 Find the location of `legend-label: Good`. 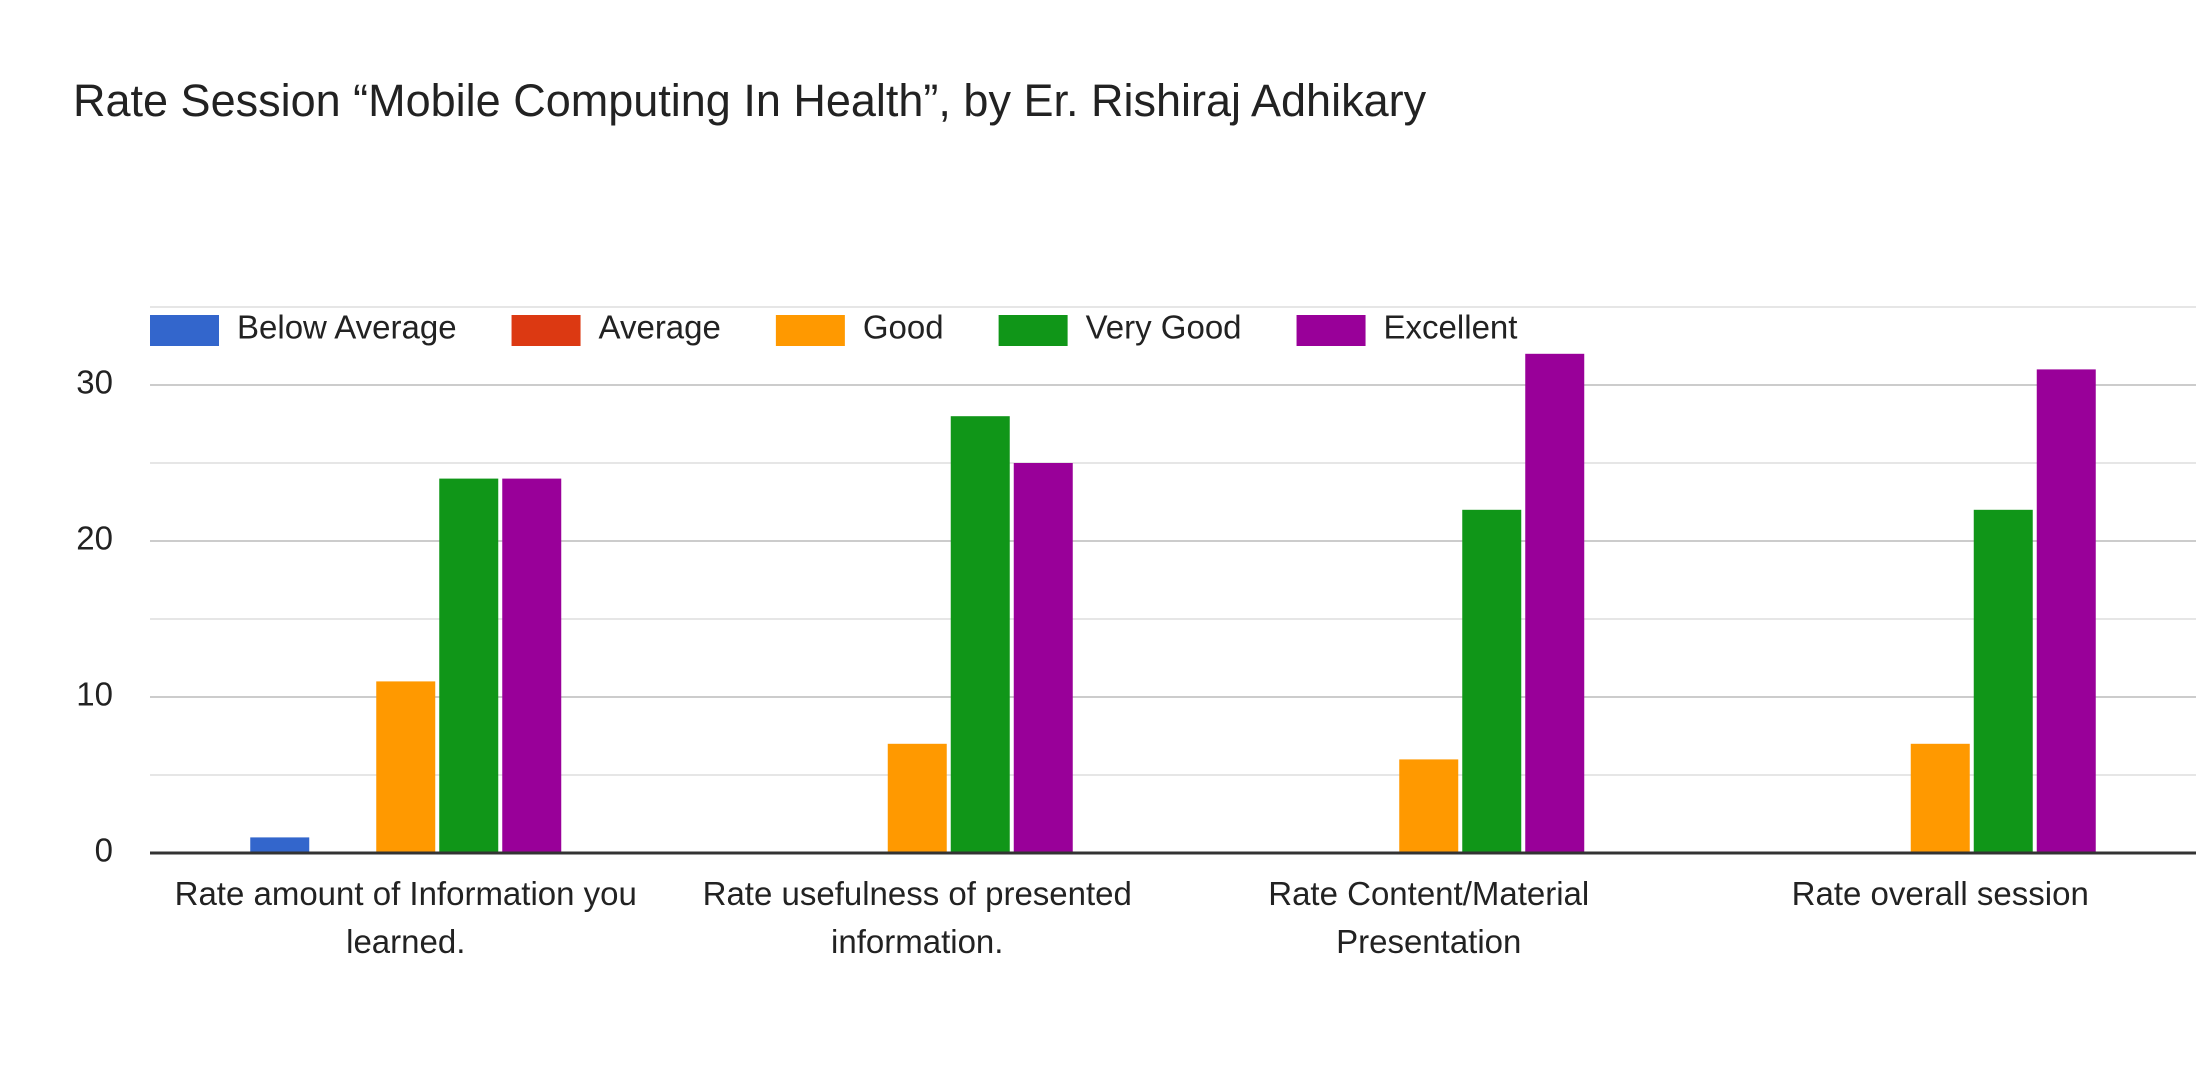

legend-label: Good is located at coordinates (903, 327).